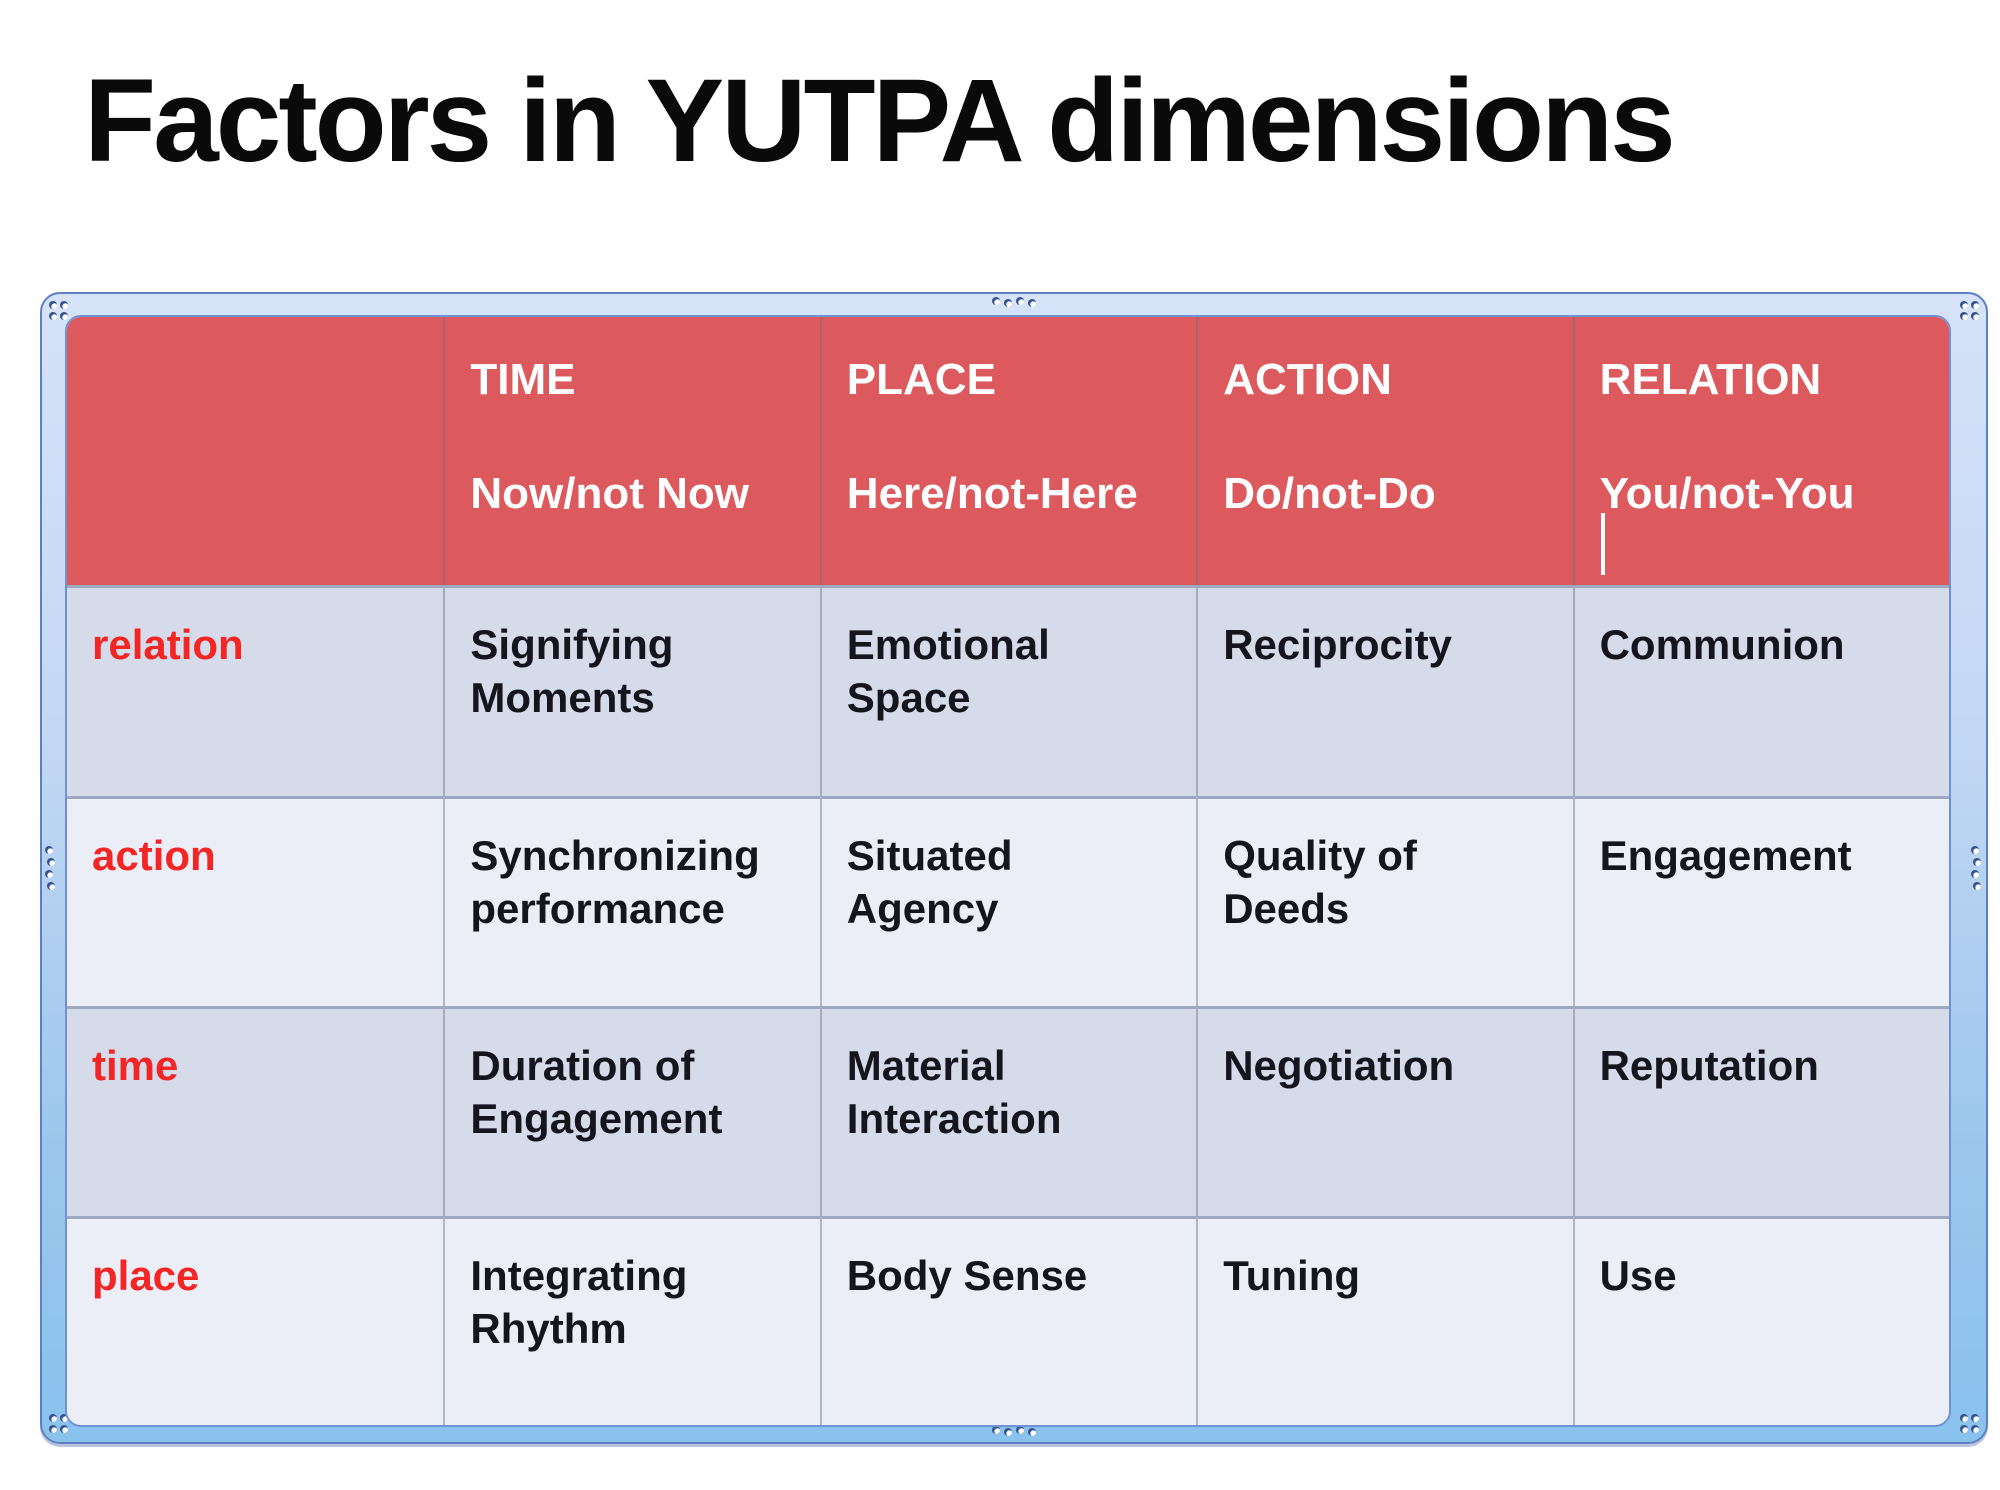 This screenshot has height=1490, width=2000. What do you see at coordinates (921, 379) in the screenshot?
I see `column-title: PLACE` at bounding box center [921, 379].